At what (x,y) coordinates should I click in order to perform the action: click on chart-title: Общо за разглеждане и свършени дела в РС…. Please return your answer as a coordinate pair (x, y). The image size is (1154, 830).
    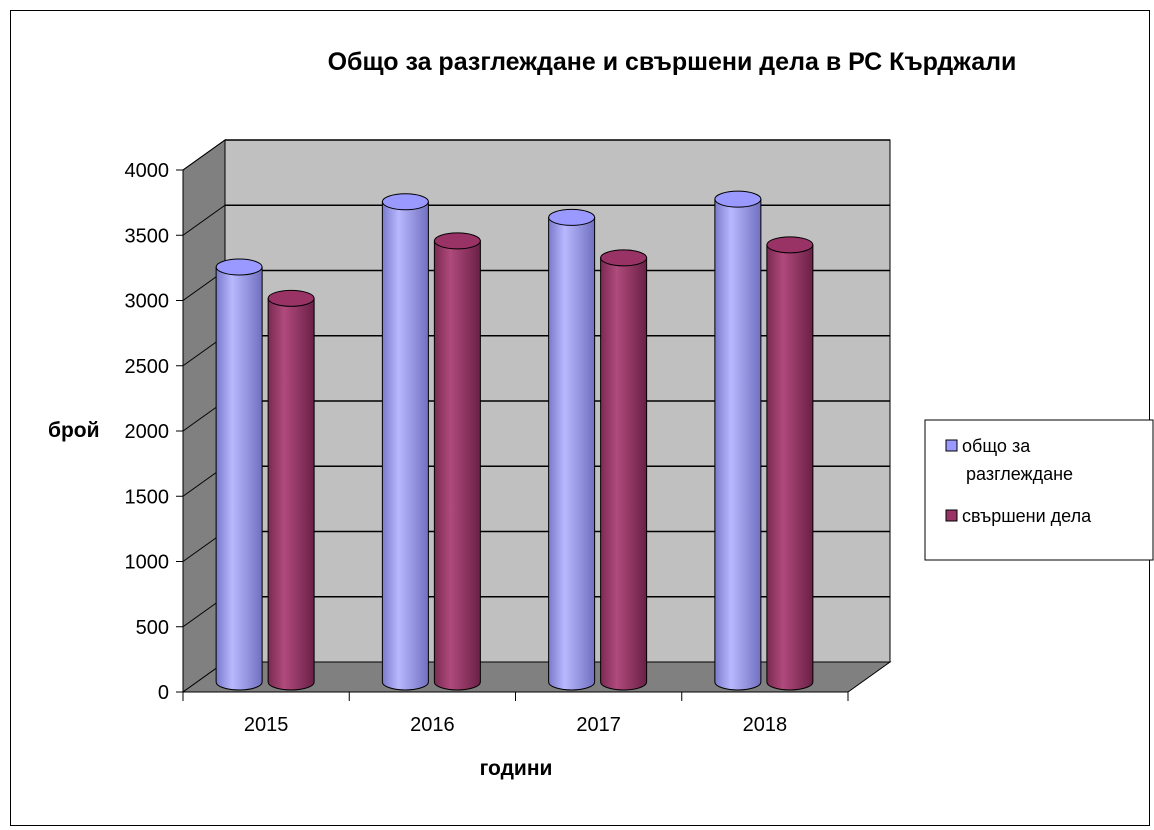
    Looking at the image, I should click on (672, 62).